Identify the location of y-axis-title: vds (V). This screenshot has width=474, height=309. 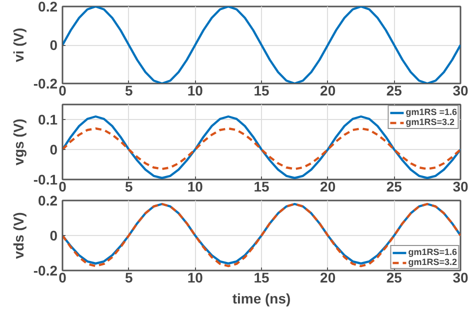
(18, 235).